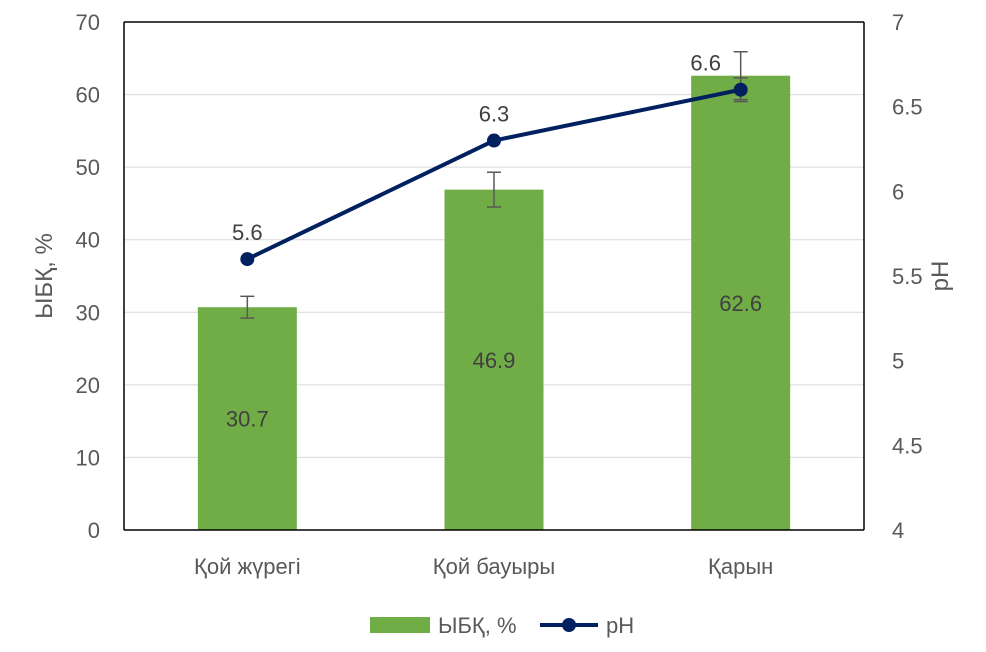 This screenshot has height=652, width=986. Describe the element at coordinates (907, 107) in the screenshot. I see `y2-tick-label: 6.5` at that location.